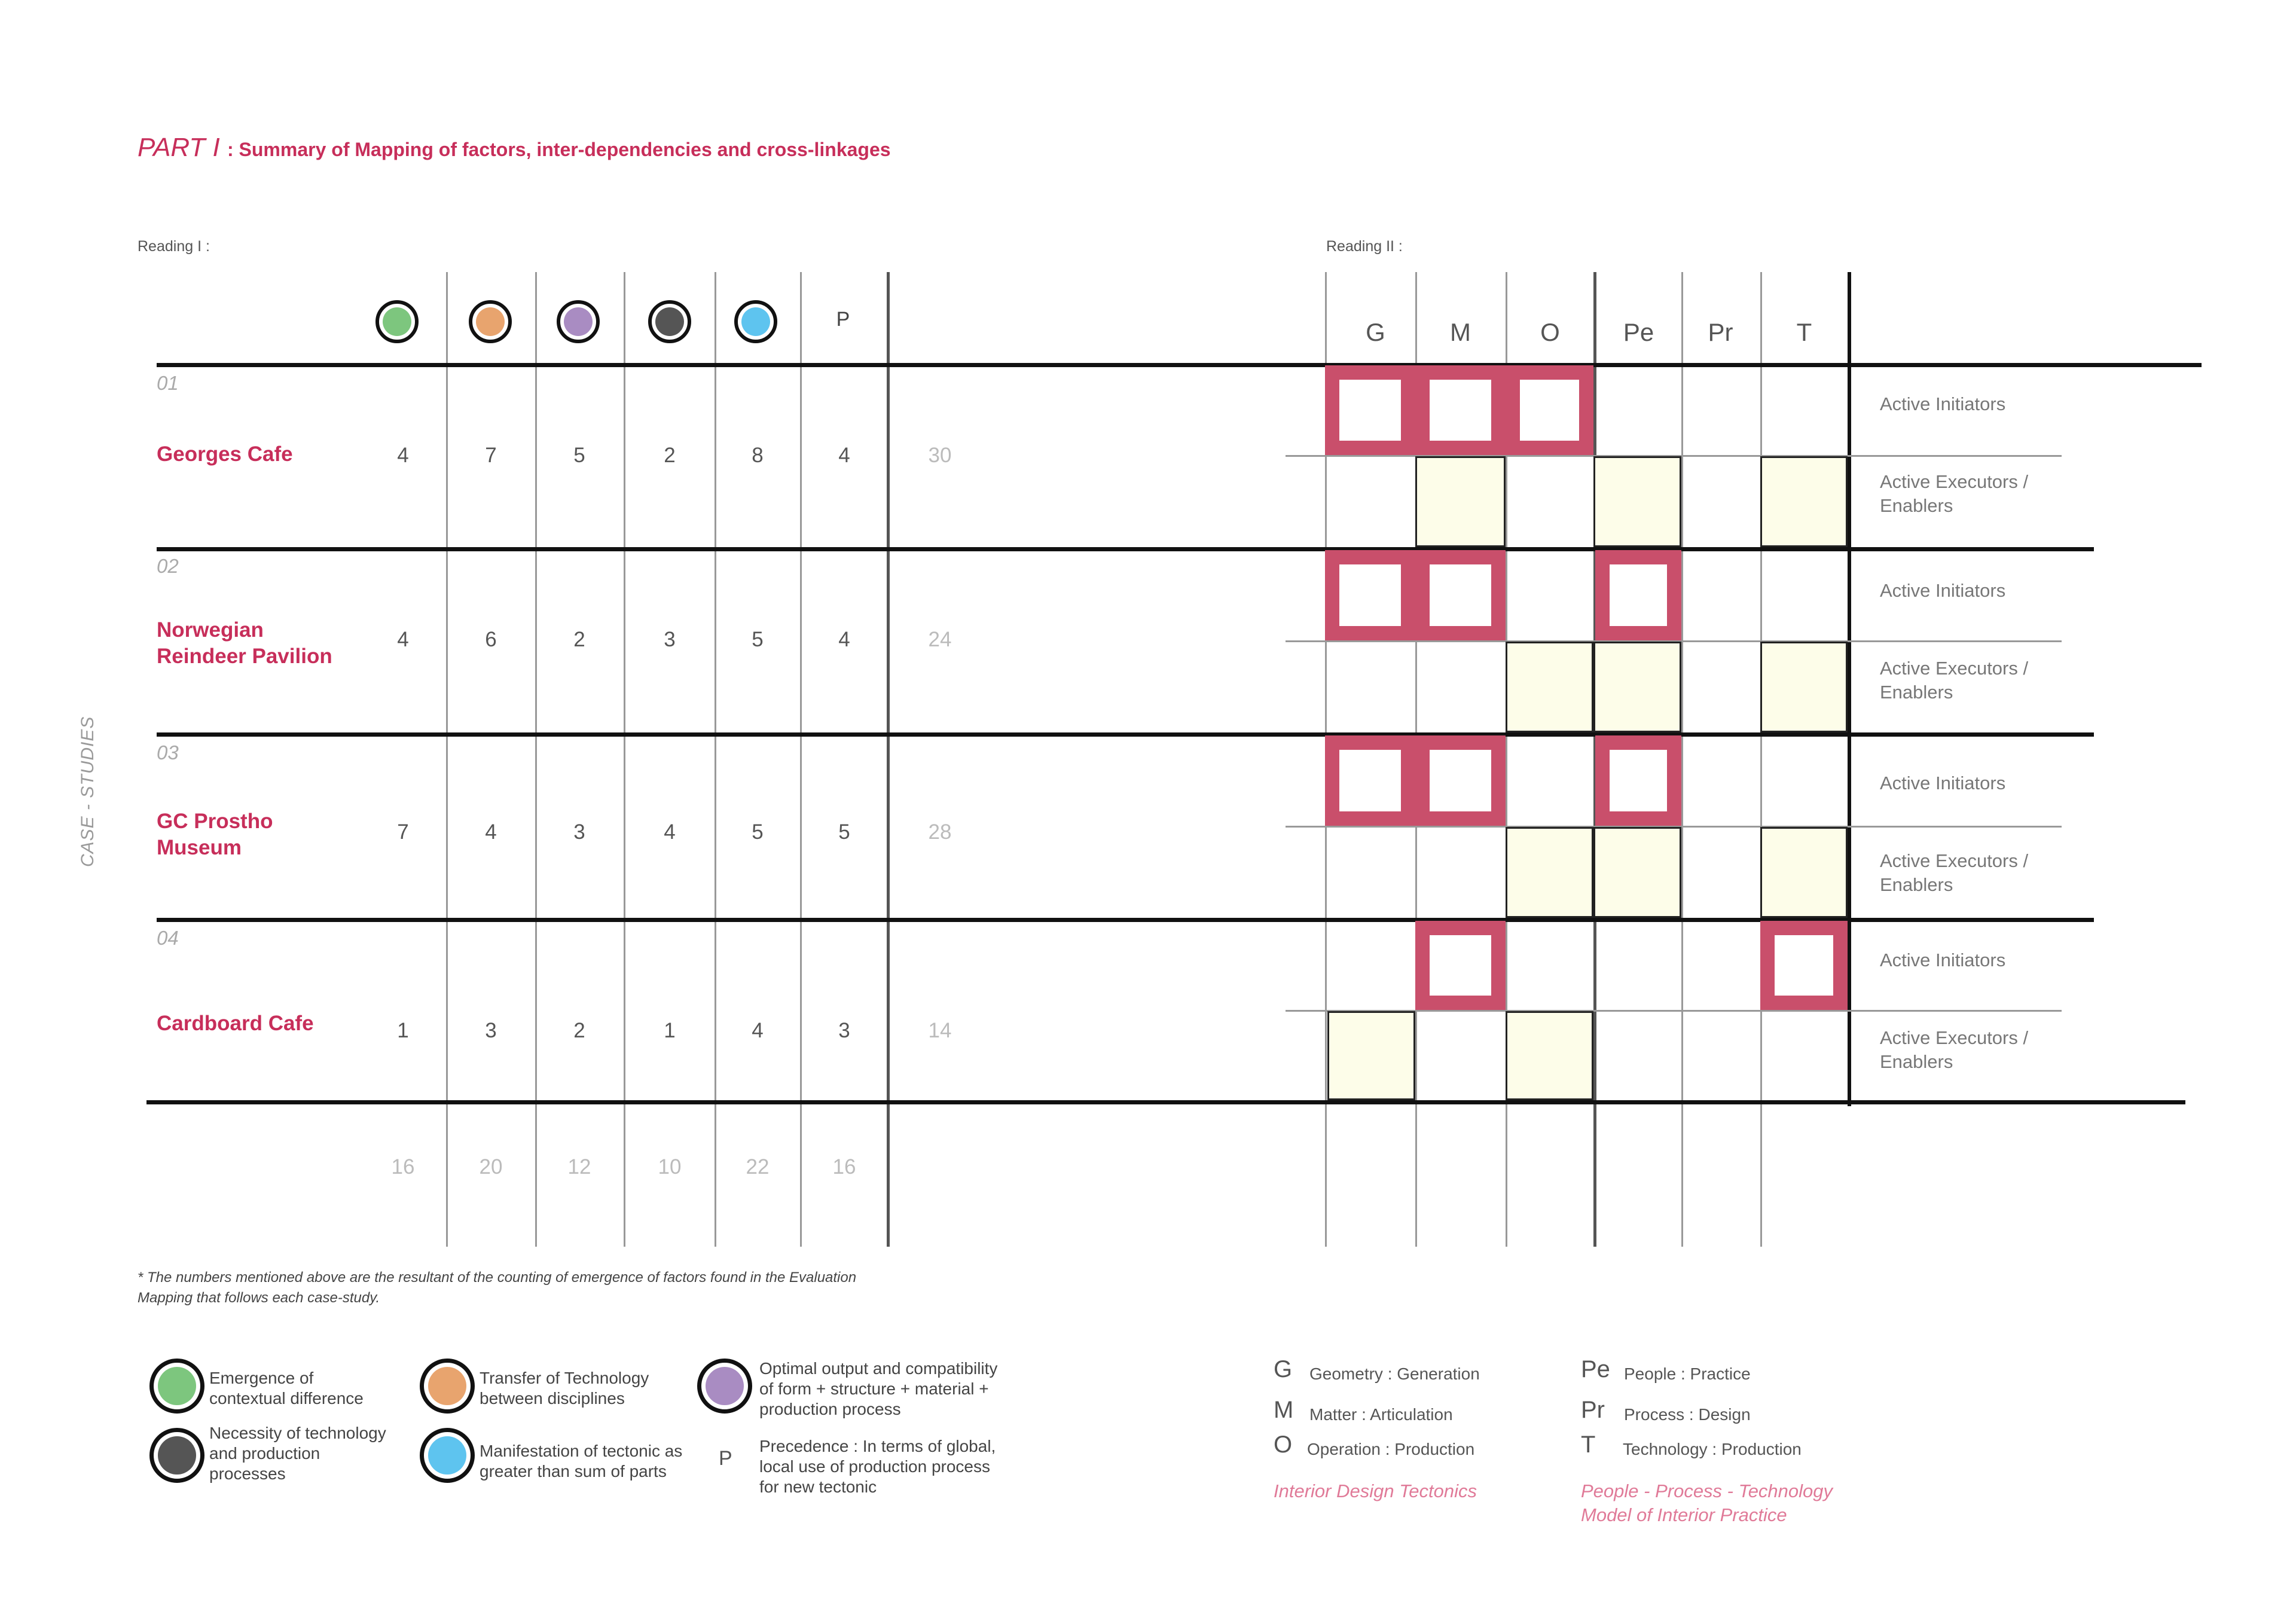  What do you see at coordinates (244, 656) in the screenshot?
I see `case-name-line: Reindeer Pavilion` at bounding box center [244, 656].